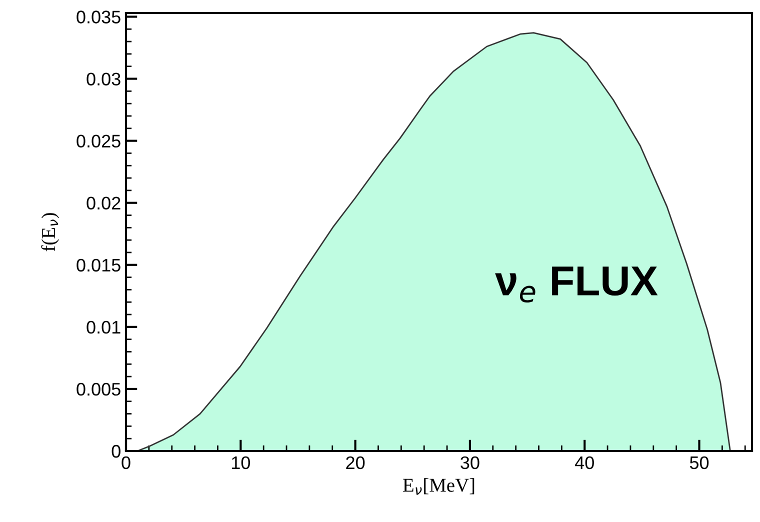  Describe the element at coordinates (98, 17) in the screenshot. I see `y-tick-label: 0.035` at that location.